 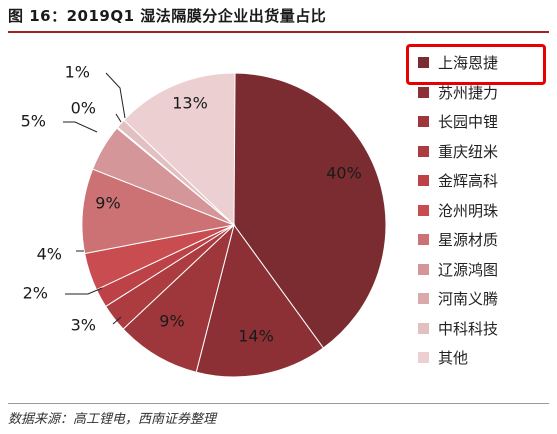 What do you see at coordinates (468, 269) in the screenshot?
I see `legend-label-7: 辽源鸿图` at bounding box center [468, 269].